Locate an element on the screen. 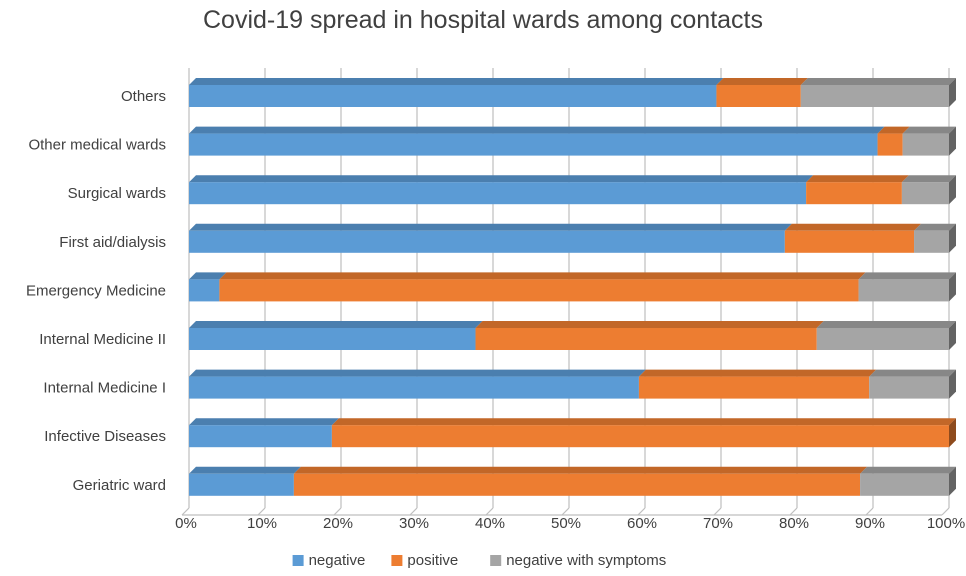 The image size is (966, 576). x-tick-labels: 0% 10% 20% 30% 40% 50% 60% 70% 80% 90% 100% is located at coordinates (570, 523).